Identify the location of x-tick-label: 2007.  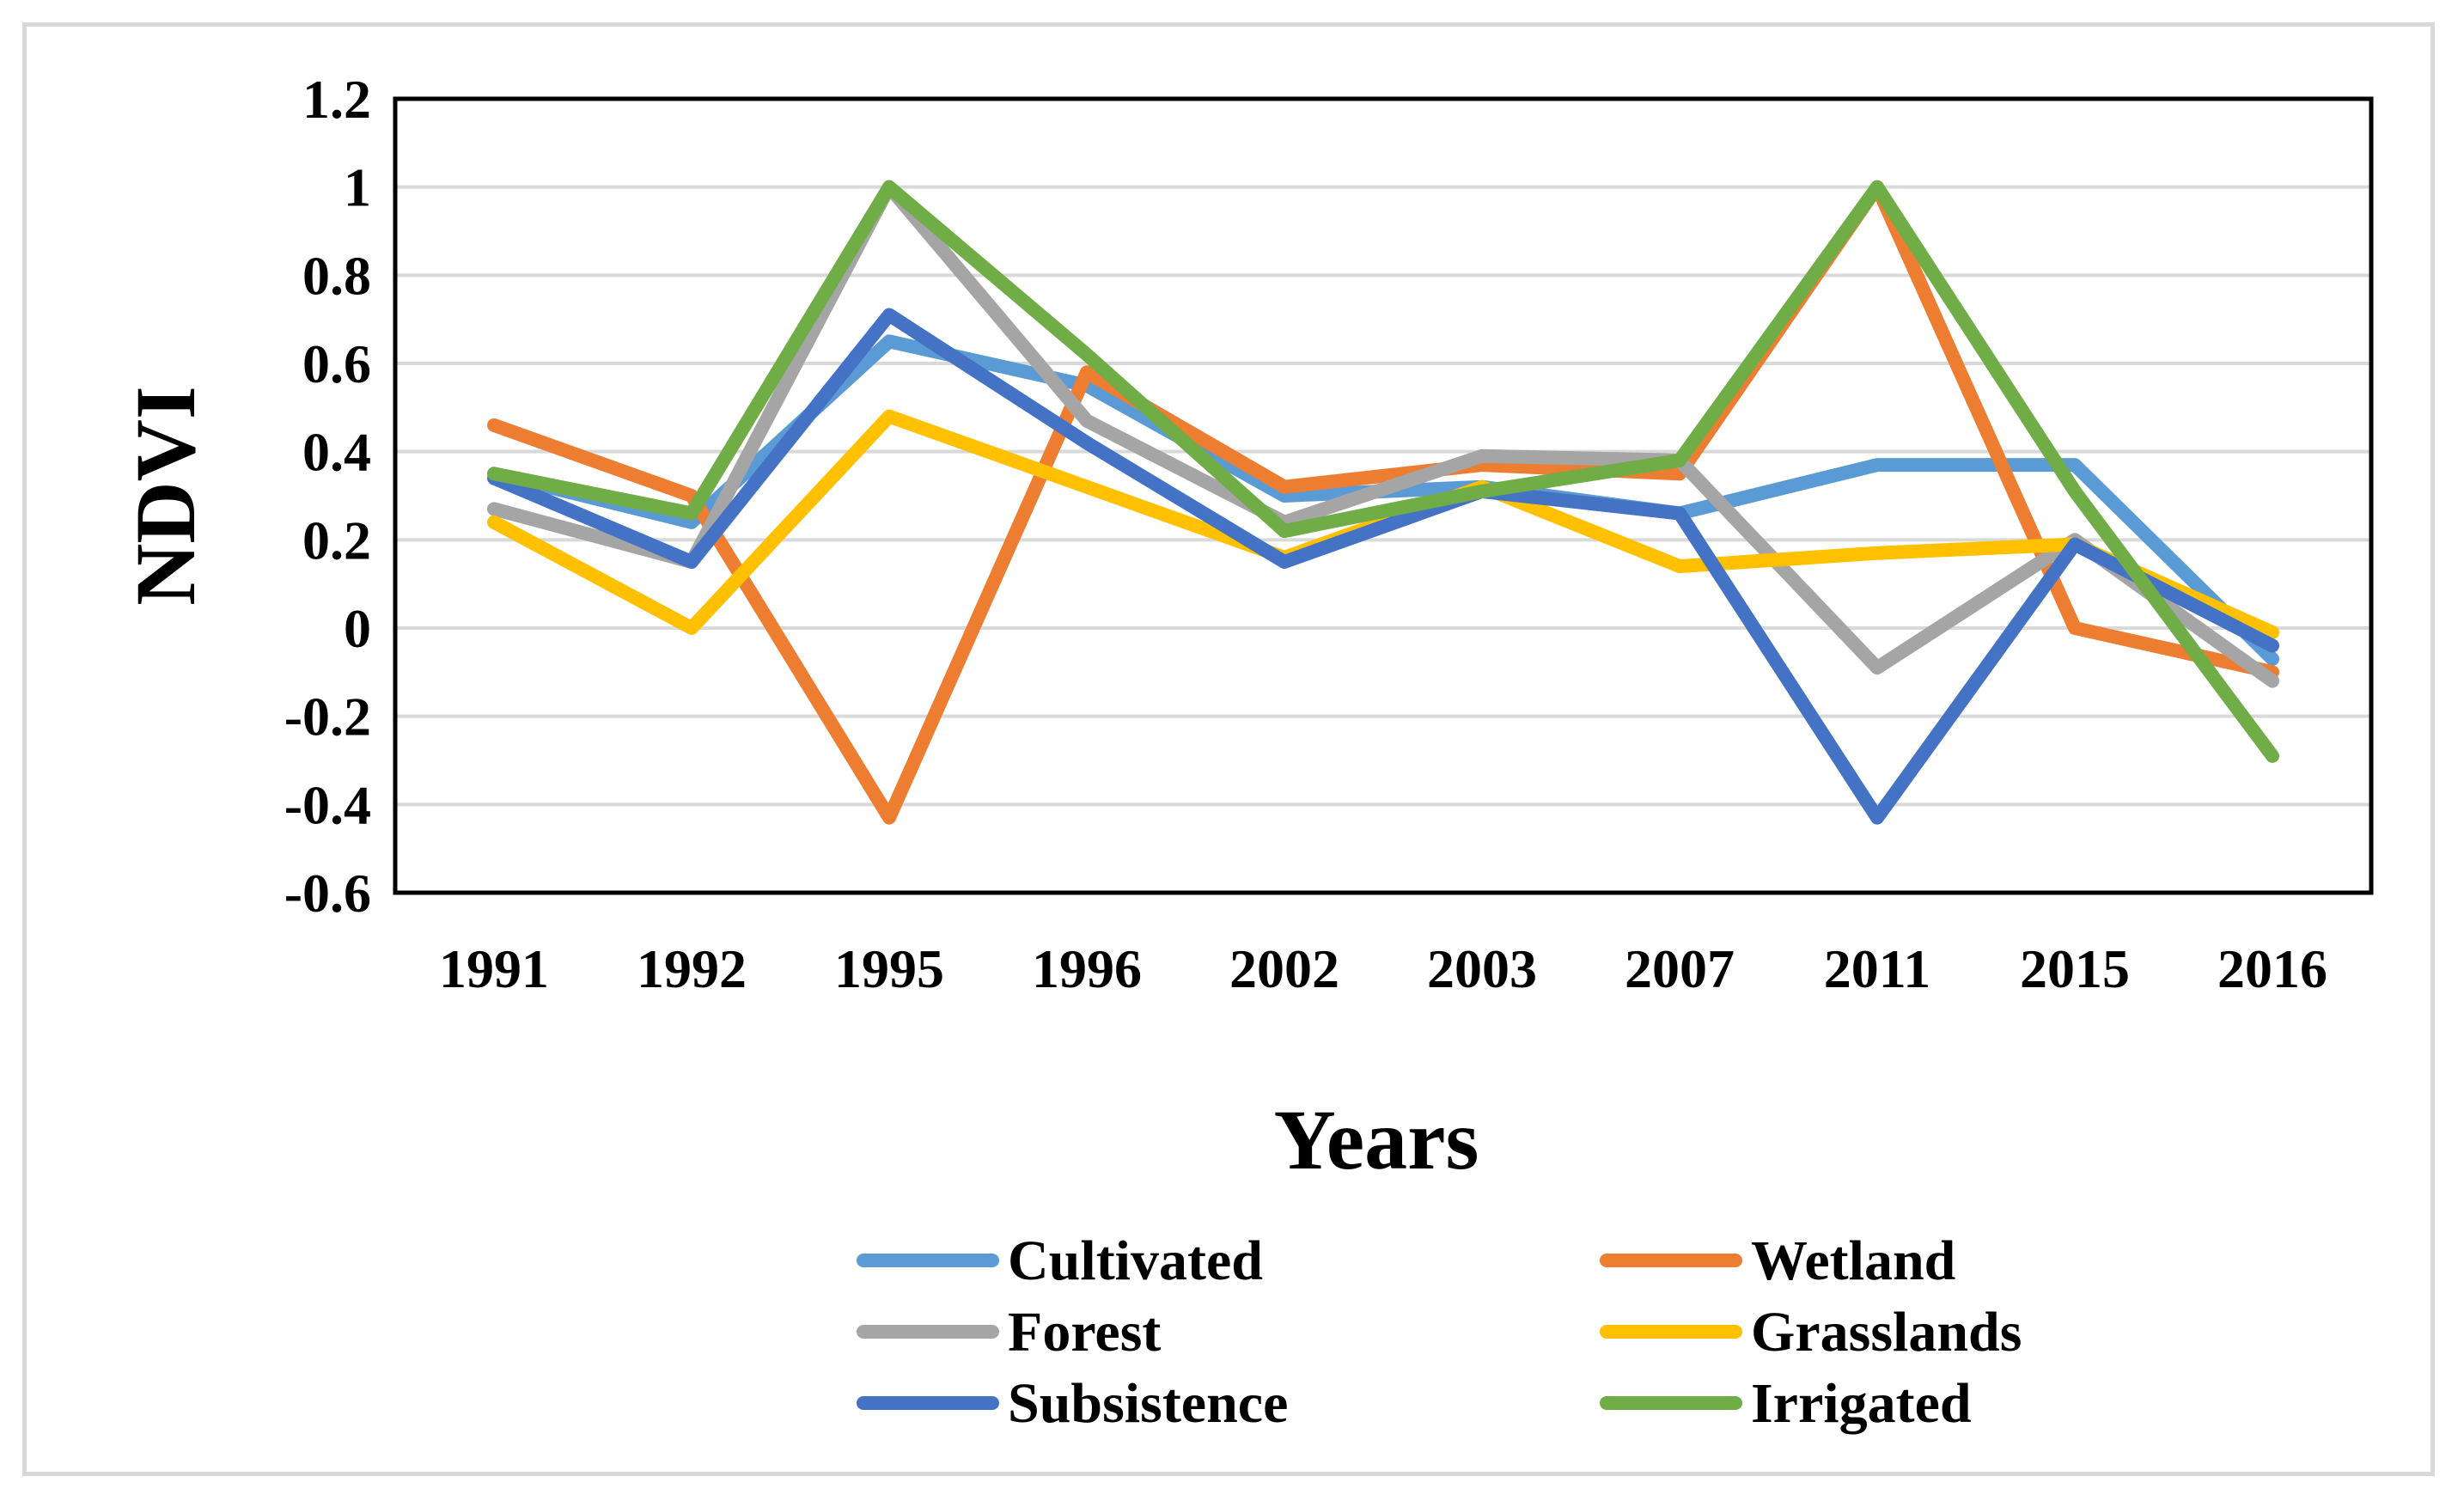
(1680, 969).